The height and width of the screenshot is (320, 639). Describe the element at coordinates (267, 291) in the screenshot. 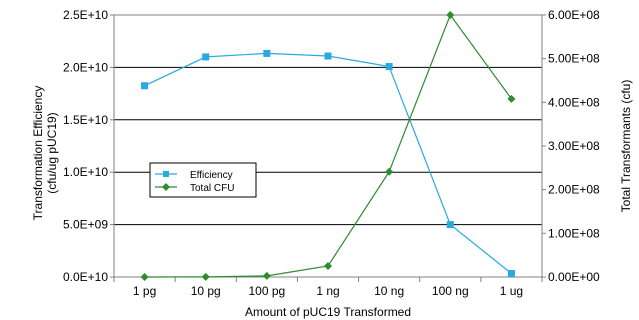

I see `x-tick-label: 100 pg` at that location.